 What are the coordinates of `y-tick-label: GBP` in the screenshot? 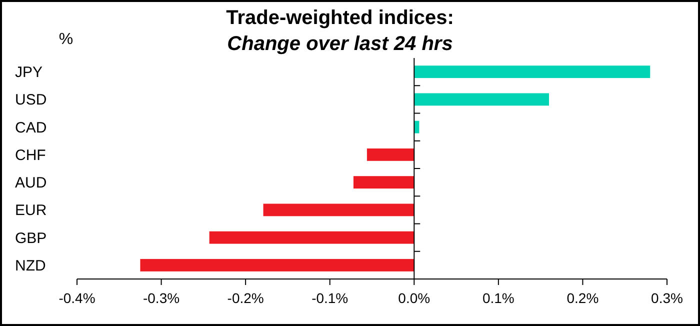 It's located at (31, 238).